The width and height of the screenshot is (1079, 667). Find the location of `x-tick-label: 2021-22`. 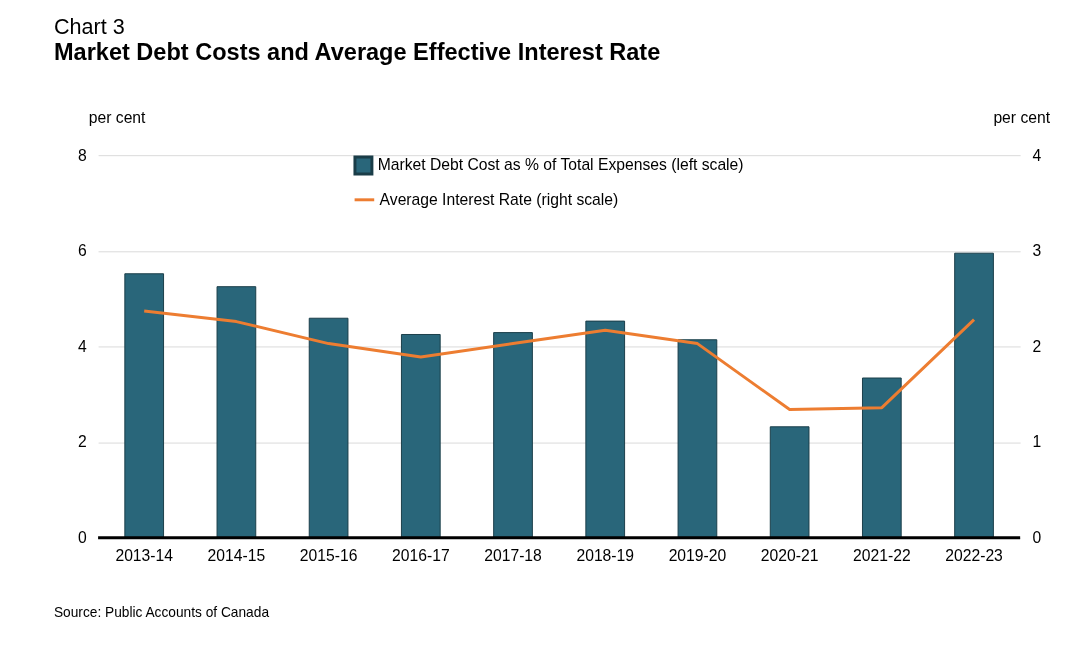

x-tick-label: 2021-22 is located at coordinates (882, 555).